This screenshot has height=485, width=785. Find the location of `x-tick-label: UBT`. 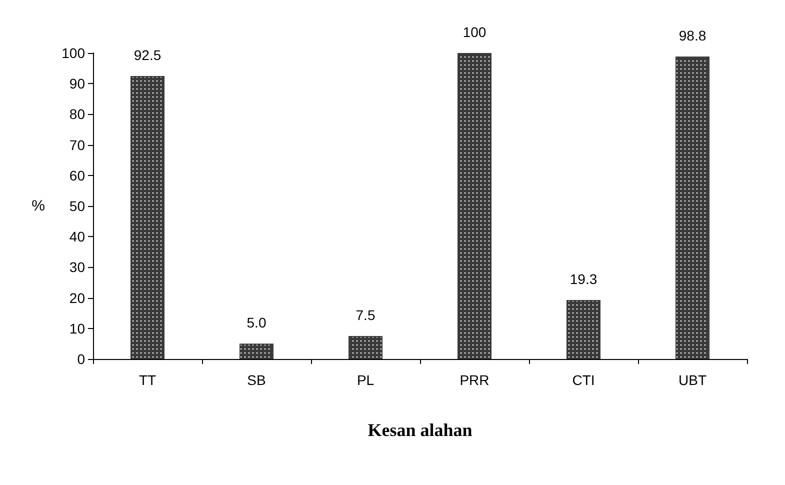

x-tick-label: UBT is located at coordinates (692, 380).